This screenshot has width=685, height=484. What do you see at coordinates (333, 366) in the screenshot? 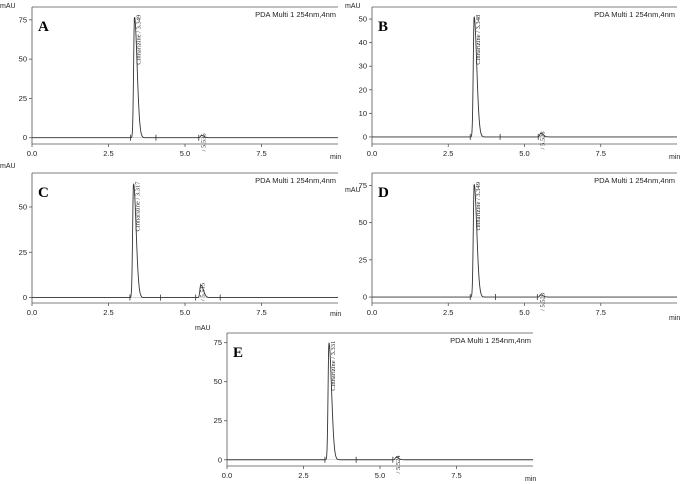
I see `peak-label: Cinnarizine / 3.331` at bounding box center [333, 366].